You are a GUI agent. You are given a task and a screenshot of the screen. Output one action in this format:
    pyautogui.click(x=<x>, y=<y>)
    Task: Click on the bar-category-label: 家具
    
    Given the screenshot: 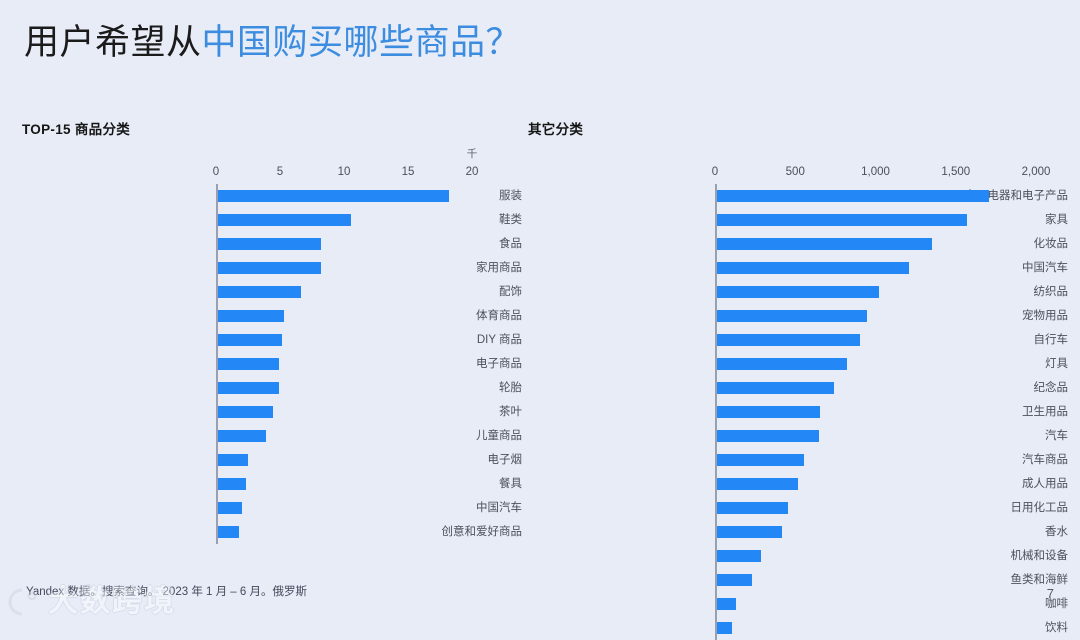 What is the action you would take?
    pyautogui.click(x=1056, y=220)
    